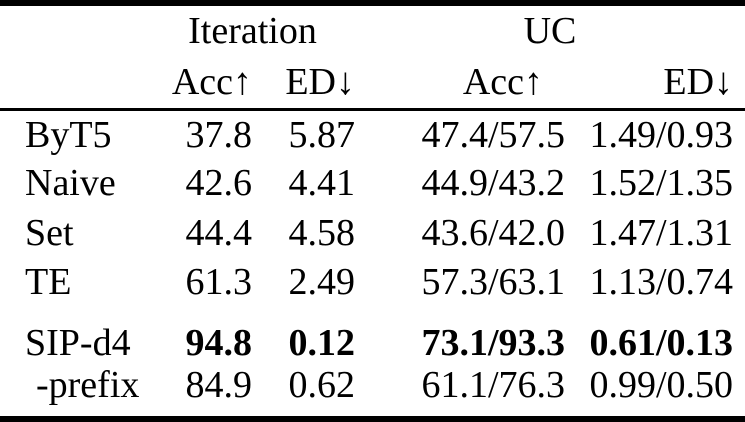  I want to click on cell-iteration-ed: 2.49, so click(322, 281).